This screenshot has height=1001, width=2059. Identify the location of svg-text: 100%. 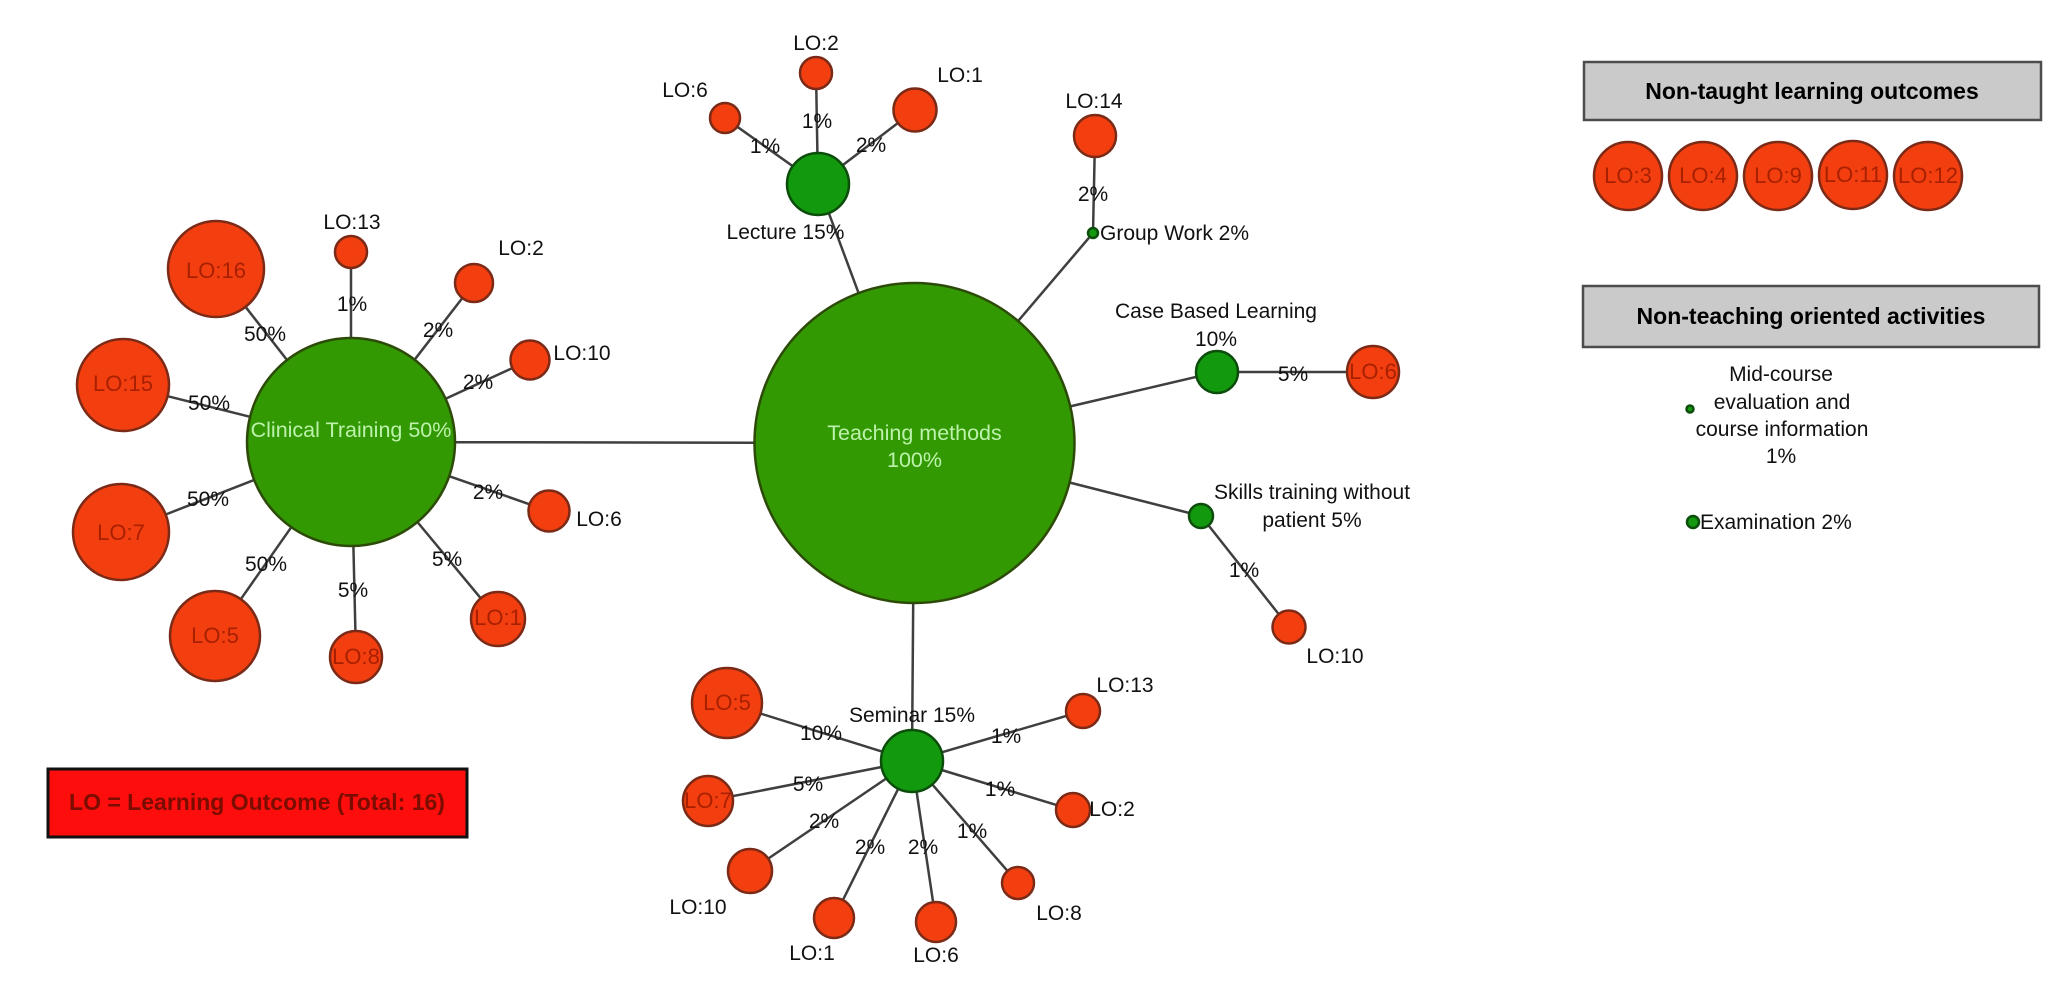
(914, 460).